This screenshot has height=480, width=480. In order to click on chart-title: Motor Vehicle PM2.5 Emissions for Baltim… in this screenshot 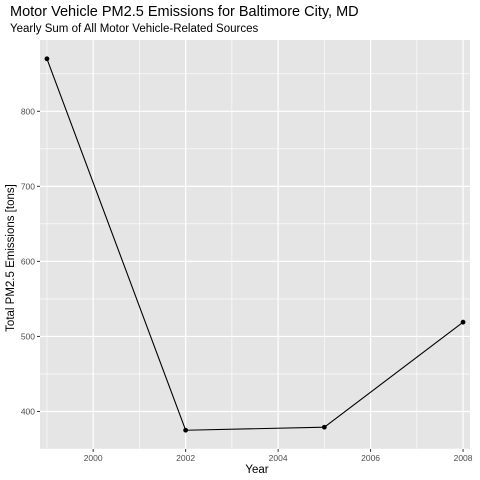, I will do `click(184, 12)`.